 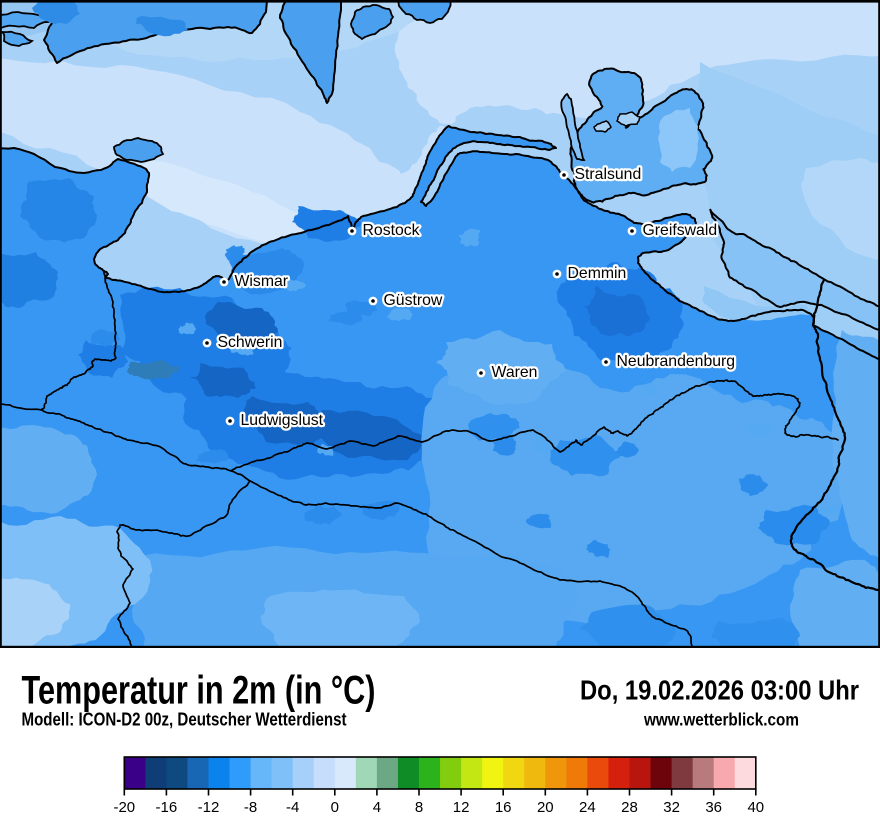 What do you see at coordinates (461, 807) in the screenshot?
I see `svg-text: 12` at bounding box center [461, 807].